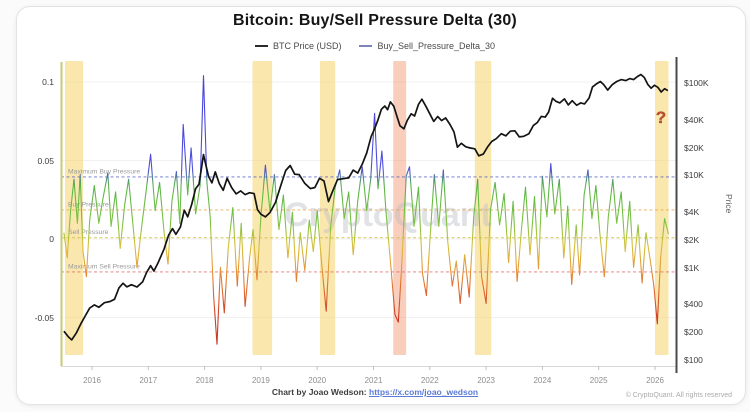 The image size is (750, 412). I want to click on y-left-tick-label: 0, so click(51, 239).